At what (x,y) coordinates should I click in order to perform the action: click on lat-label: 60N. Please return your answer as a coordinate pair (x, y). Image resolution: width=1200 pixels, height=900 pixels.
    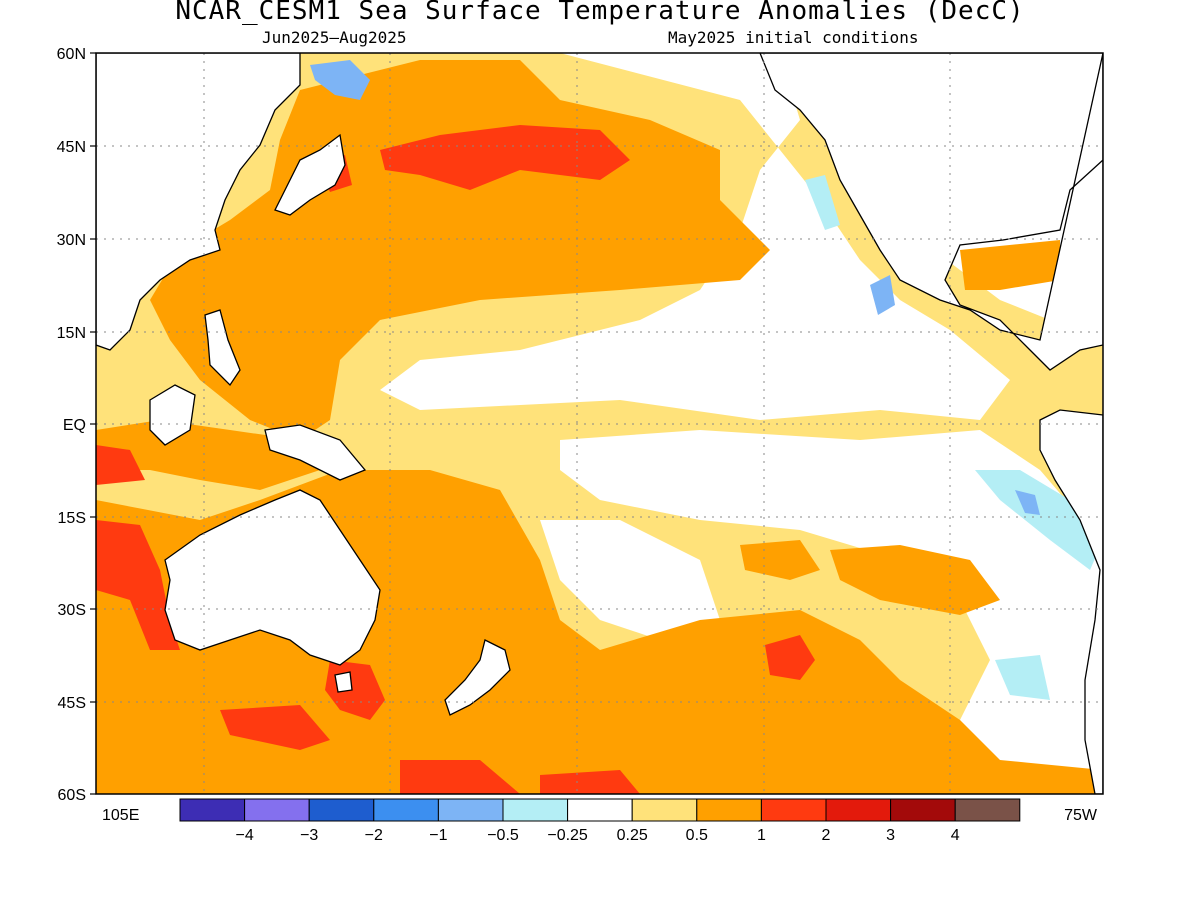
    Looking at the image, I should click on (71, 54).